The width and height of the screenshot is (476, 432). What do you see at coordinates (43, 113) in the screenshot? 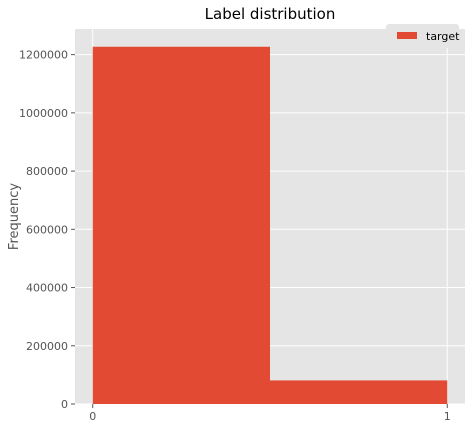
I see `y-tick-label: 1000000` at bounding box center [43, 113].